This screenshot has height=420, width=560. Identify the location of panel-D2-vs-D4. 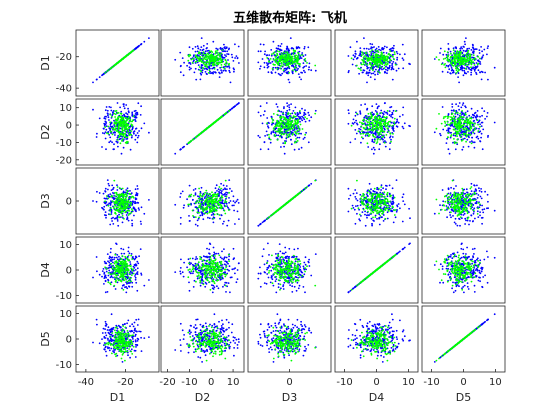
(376, 132).